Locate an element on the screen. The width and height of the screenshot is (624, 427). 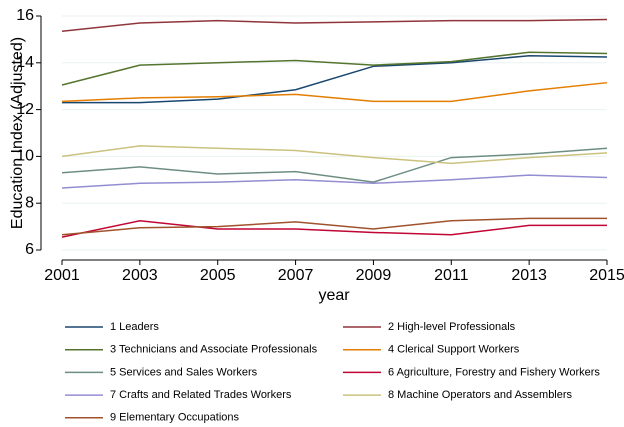
y-tick-label: 8 is located at coordinates (29, 202).